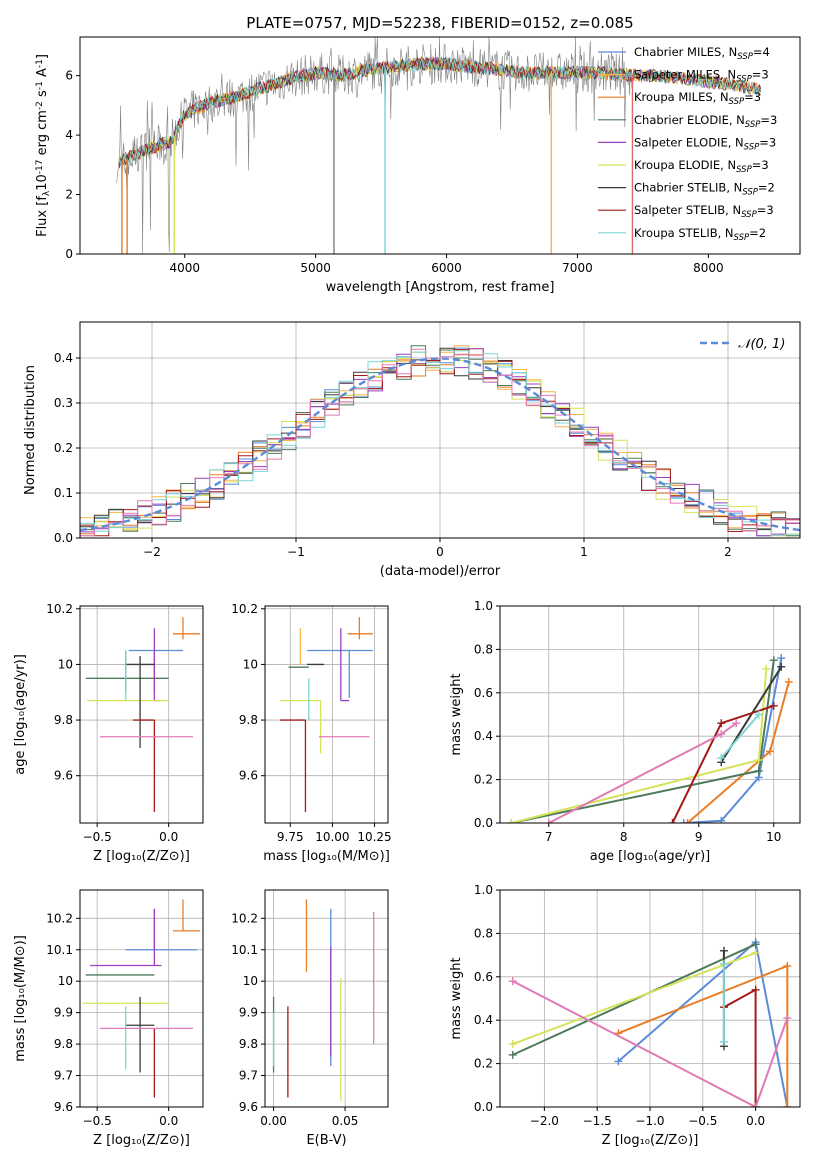  I want to click on legend-val: =2, so click(766, 188).